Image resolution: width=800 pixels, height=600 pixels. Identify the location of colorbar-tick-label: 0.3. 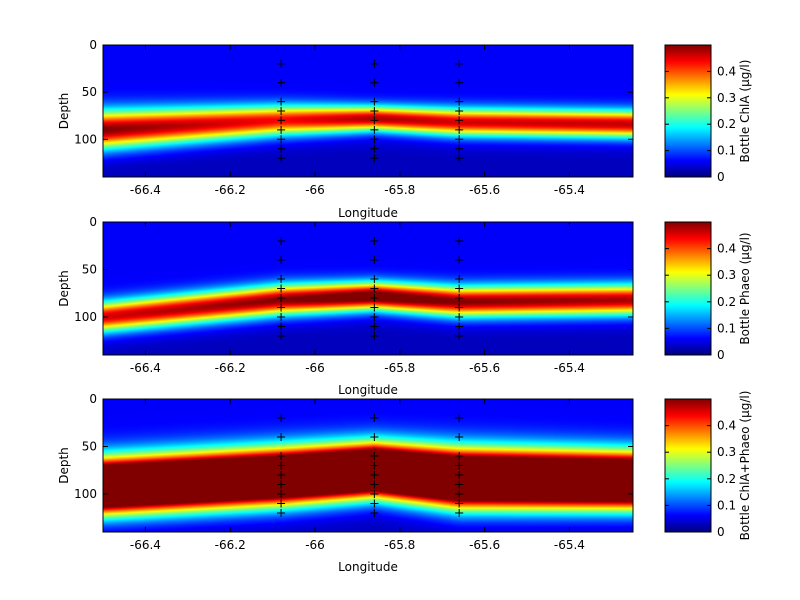
(726, 275).